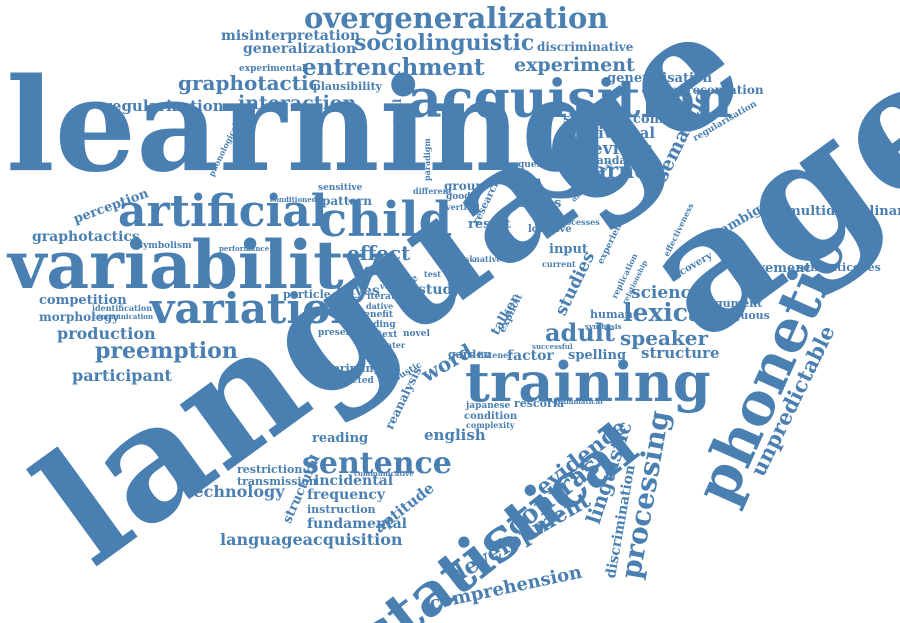 This screenshot has width=900, height=623. What do you see at coordinates (347, 201) in the screenshot?
I see `word-pattern: pattern` at bounding box center [347, 201].